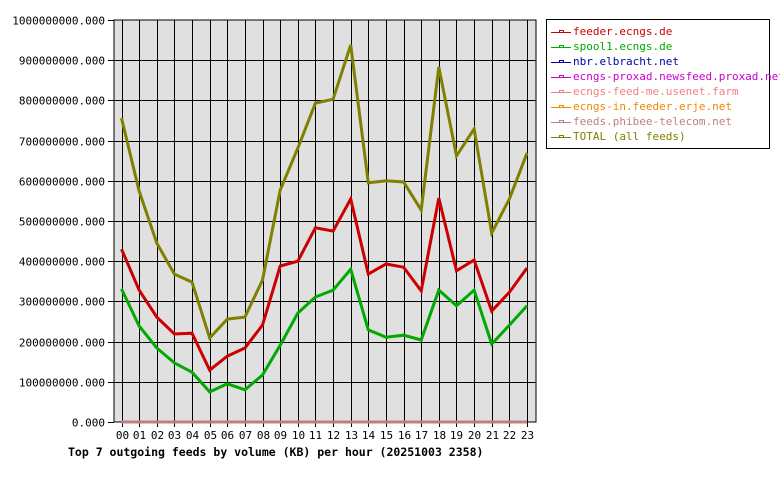 The image size is (780, 480). Describe the element at coordinates (676, 76) in the screenshot. I see `legend-label: ecngs-proxad.newsfeed.proxad.net` at that location.